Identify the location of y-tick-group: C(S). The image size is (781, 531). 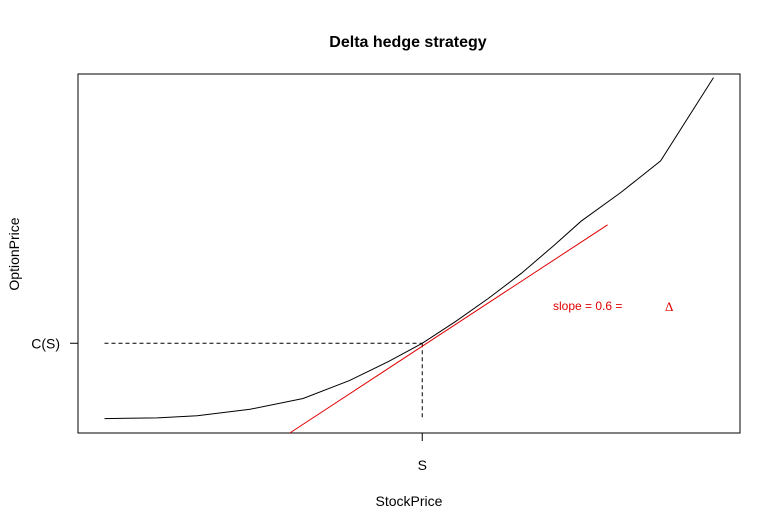
(54, 343).